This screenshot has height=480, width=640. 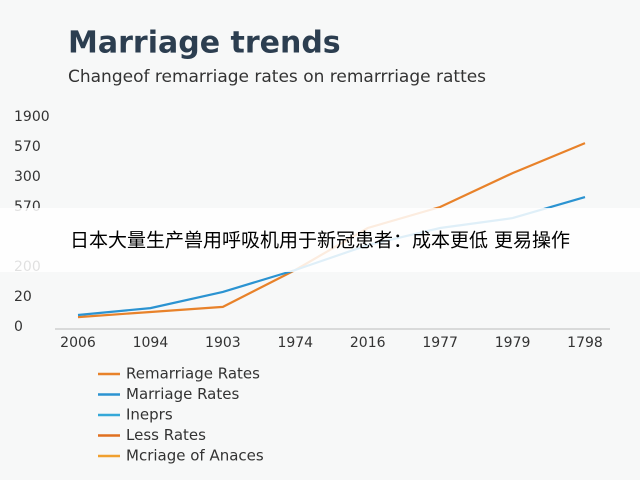 I want to click on x-tick-label: 1977, so click(x=440, y=343).